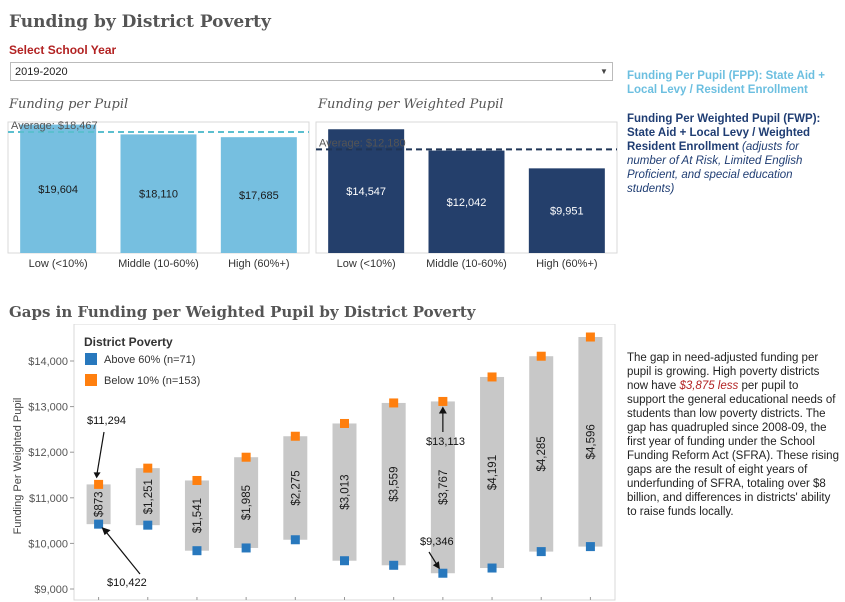 The width and height of the screenshot is (845, 602). Describe the element at coordinates (566, 264) in the screenshot. I see `fwp-category-label: High (60%+)` at that location.